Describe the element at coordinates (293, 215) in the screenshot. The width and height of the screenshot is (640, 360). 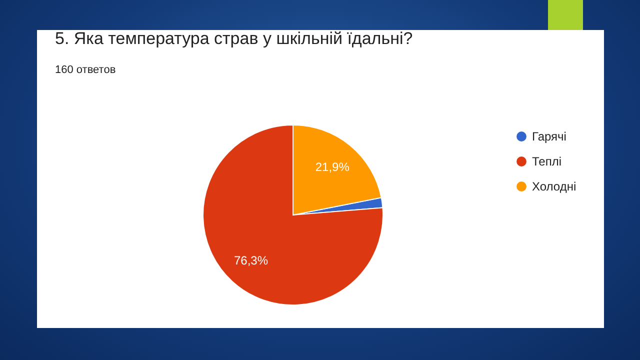
I see `pie-slice` at that location.